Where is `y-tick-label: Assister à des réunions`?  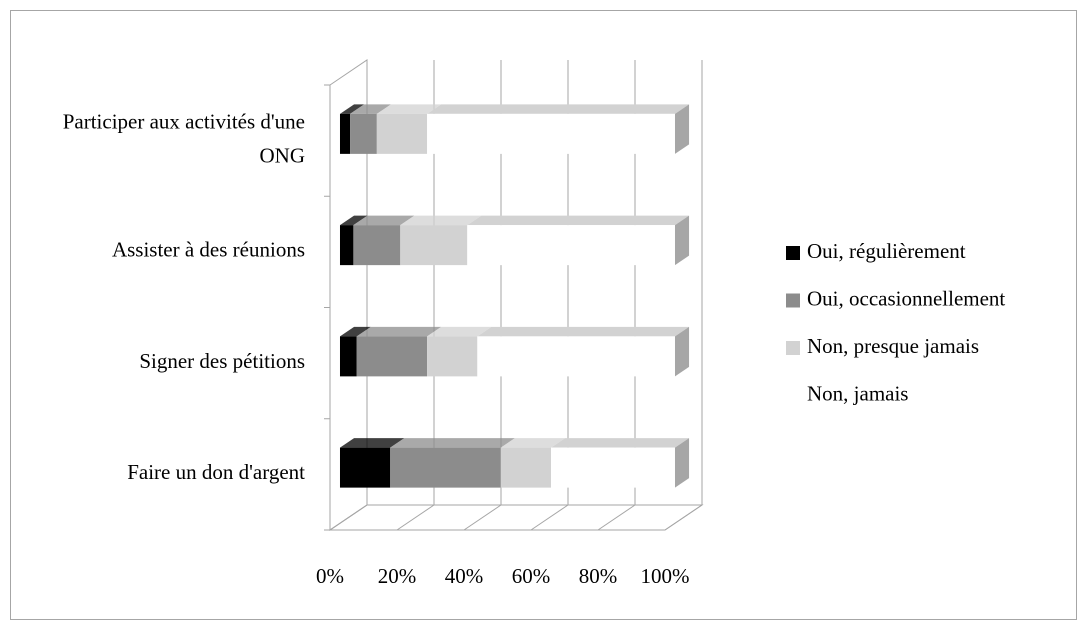 y-tick-label: Assister à des réunions is located at coordinates (208, 250).